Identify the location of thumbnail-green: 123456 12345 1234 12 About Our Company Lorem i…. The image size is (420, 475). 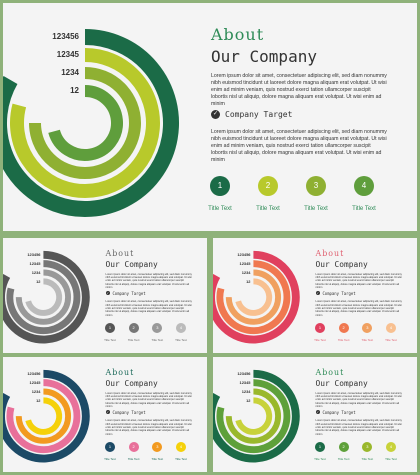
(315, 414).